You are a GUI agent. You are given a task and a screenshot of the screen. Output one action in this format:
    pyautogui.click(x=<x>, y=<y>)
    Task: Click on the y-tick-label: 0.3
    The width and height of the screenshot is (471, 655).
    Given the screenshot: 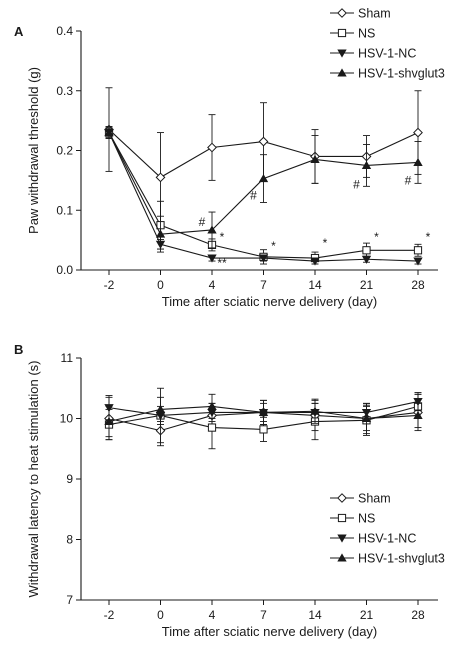 What is the action you would take?
    pyautogui.click(x=64, y=91)
    